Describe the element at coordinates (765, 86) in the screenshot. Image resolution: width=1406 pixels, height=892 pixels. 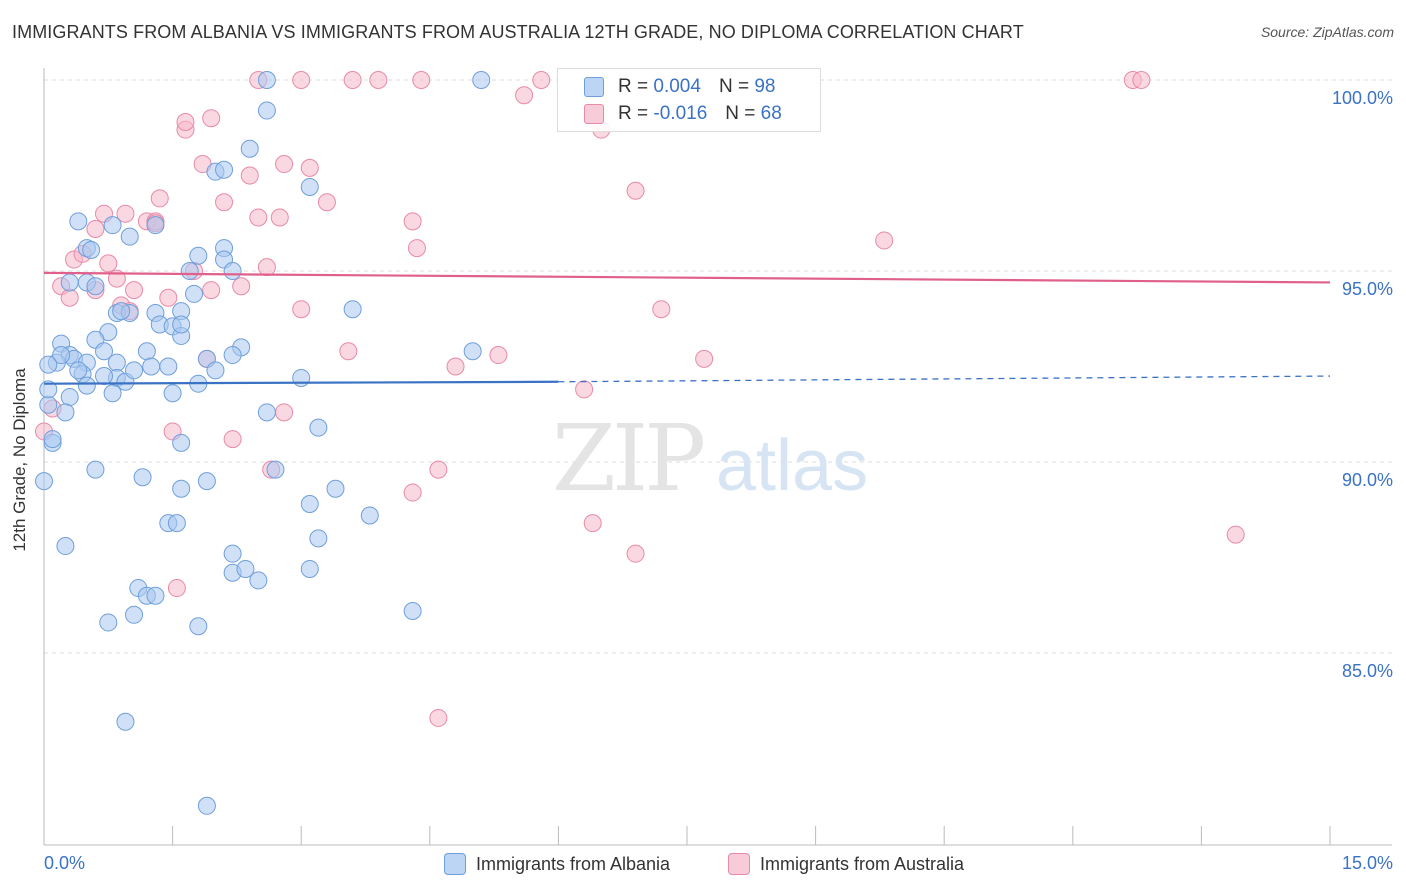
I see `legend-albania-n-value: 98` at that location.